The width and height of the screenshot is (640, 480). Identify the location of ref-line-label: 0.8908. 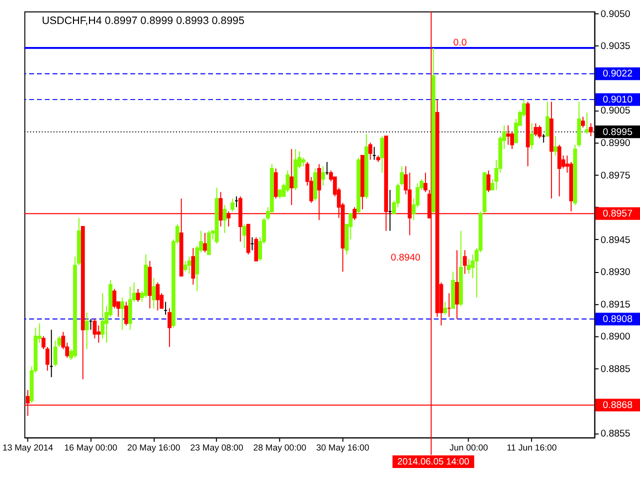
(617, 319).